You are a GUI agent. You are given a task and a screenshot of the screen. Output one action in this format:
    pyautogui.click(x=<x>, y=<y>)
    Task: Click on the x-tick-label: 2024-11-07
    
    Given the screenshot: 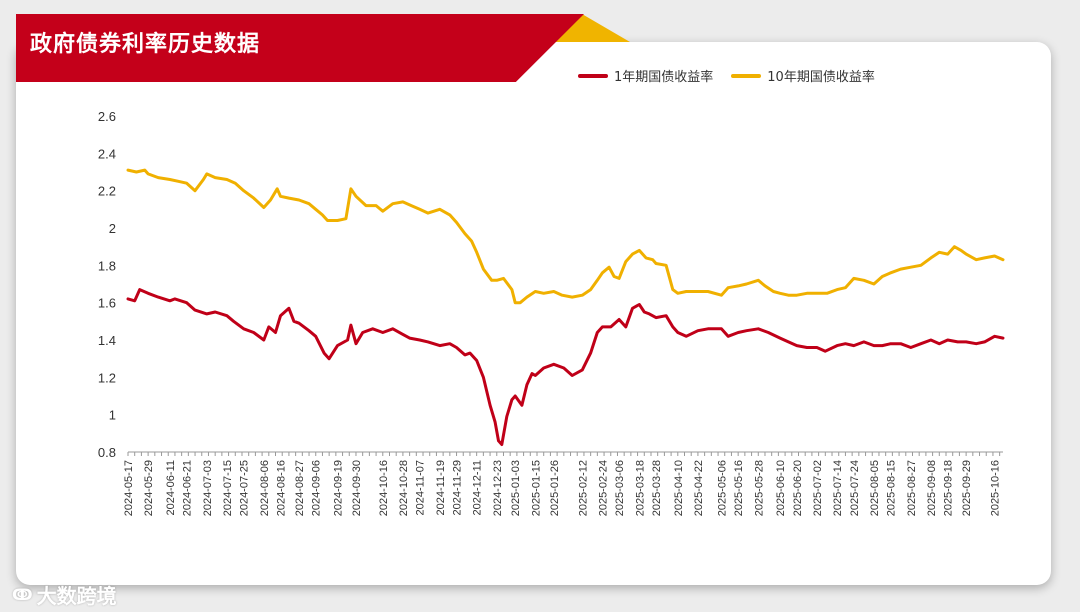 What is the action you would take?
    pyautogui.click(x=421, y=487)
    